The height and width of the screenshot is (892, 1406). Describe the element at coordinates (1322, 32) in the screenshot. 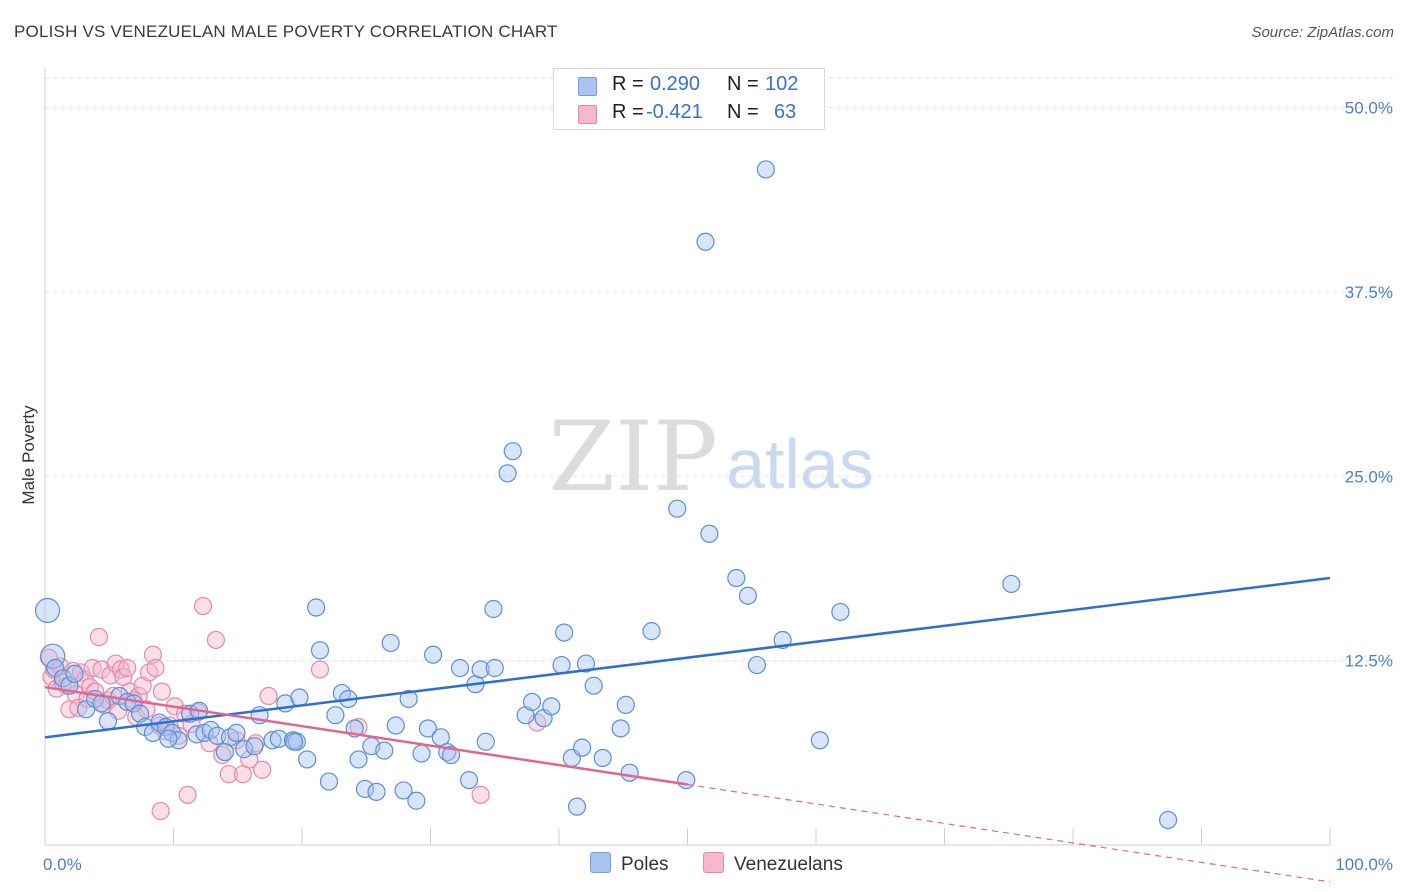

I see `source-label: Source: ZipAtlas.com` at that location.